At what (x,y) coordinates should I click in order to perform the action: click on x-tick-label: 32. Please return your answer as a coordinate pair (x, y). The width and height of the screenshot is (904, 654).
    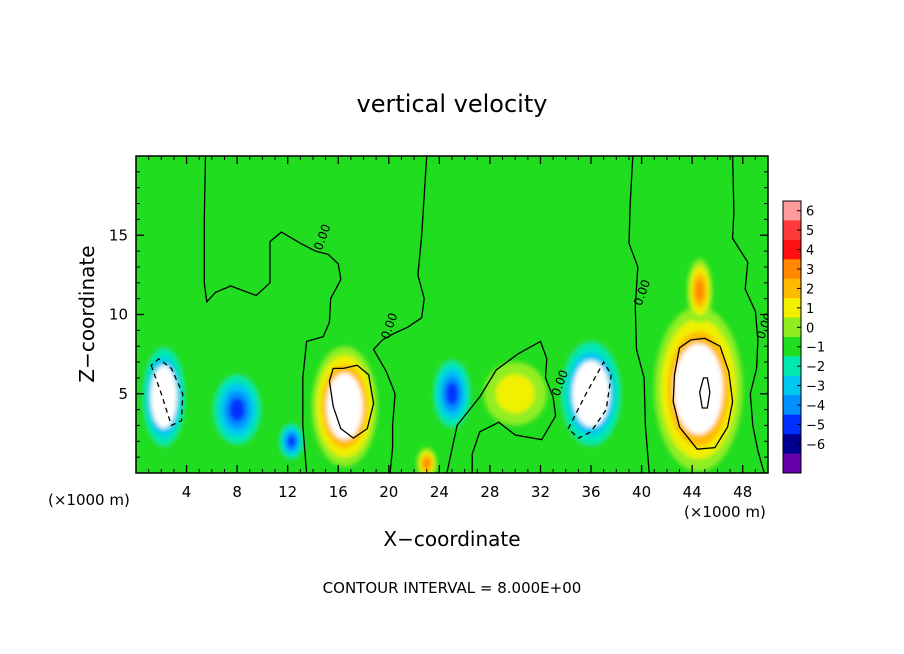
    Looking at the image, I should click on (540, 492).